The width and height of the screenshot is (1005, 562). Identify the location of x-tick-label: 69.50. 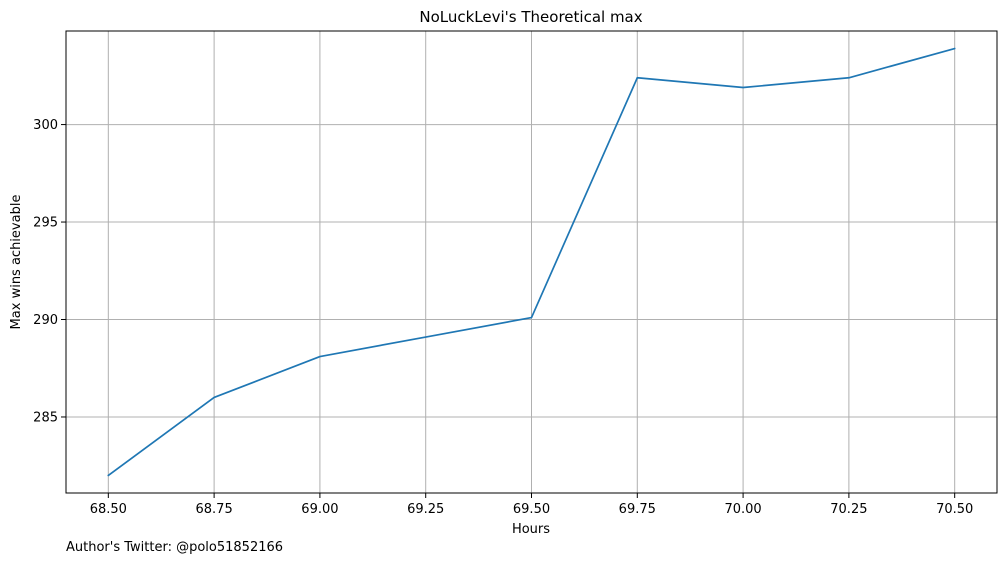
(531, 509).